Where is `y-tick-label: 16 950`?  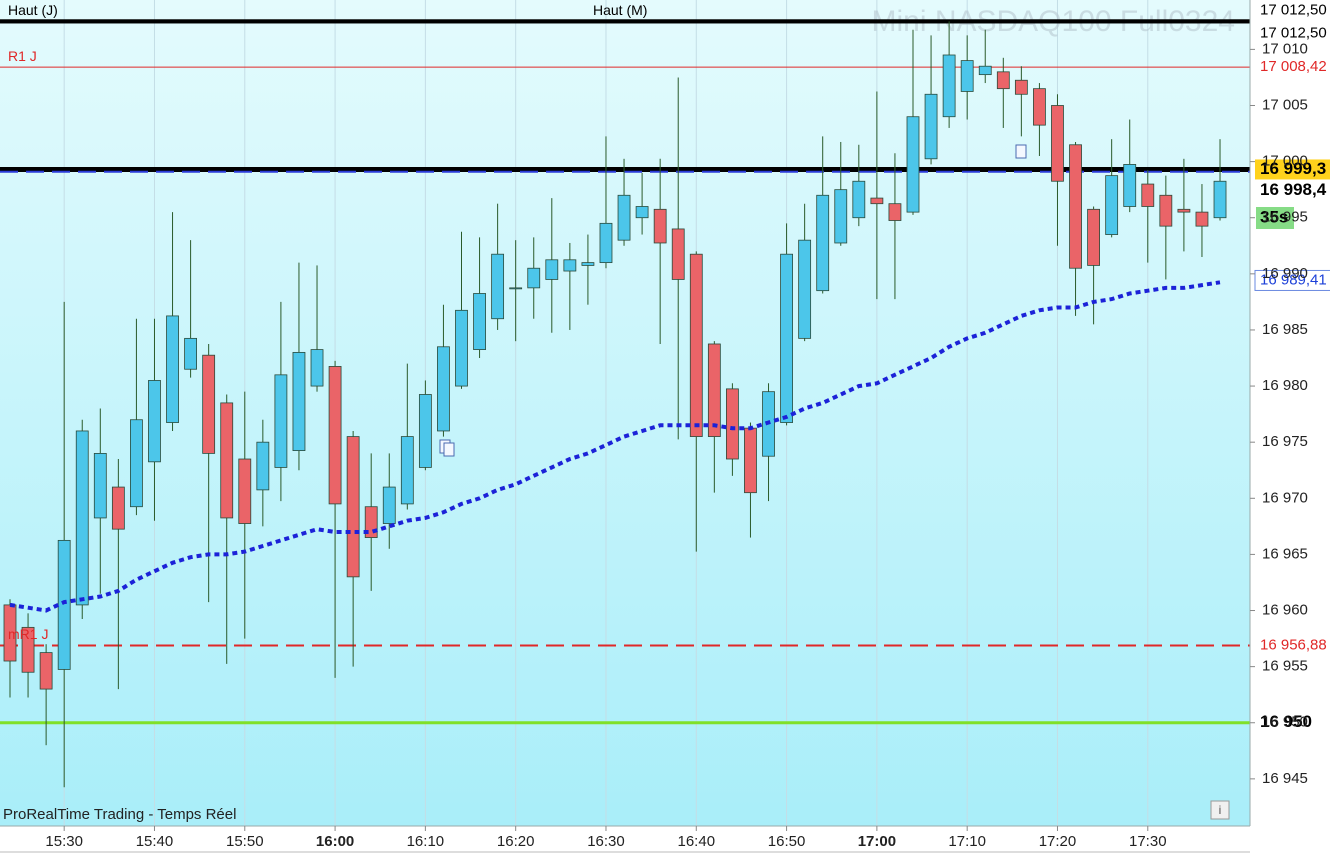 y-tick-label: 16 950 is located at coordinates (1285, 722).